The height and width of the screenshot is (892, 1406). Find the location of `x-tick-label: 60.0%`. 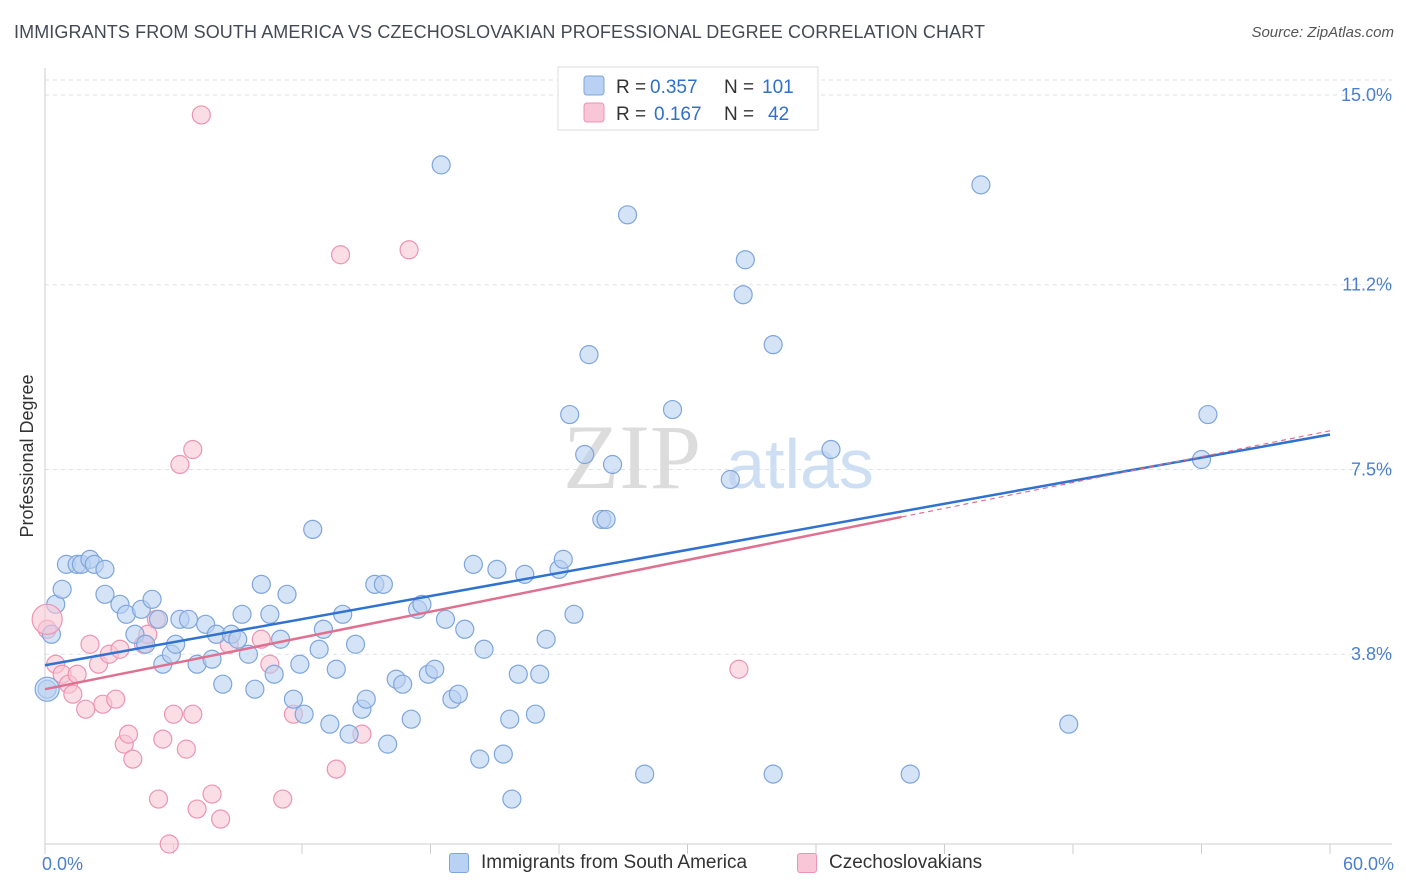

x-tick-label: 60.0% is located at coordinates (1368, 864).